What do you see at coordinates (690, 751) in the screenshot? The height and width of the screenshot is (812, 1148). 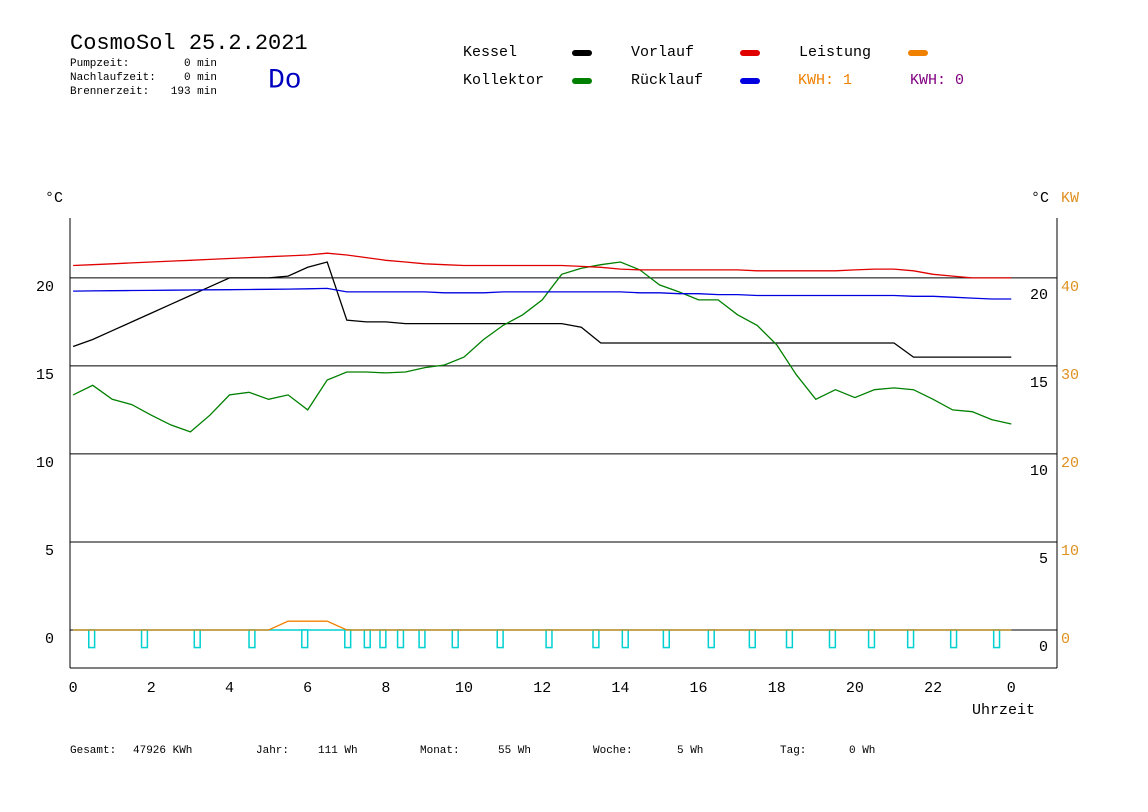 I see `footer-value: 5 Wh` at bounding box center [690, 751].